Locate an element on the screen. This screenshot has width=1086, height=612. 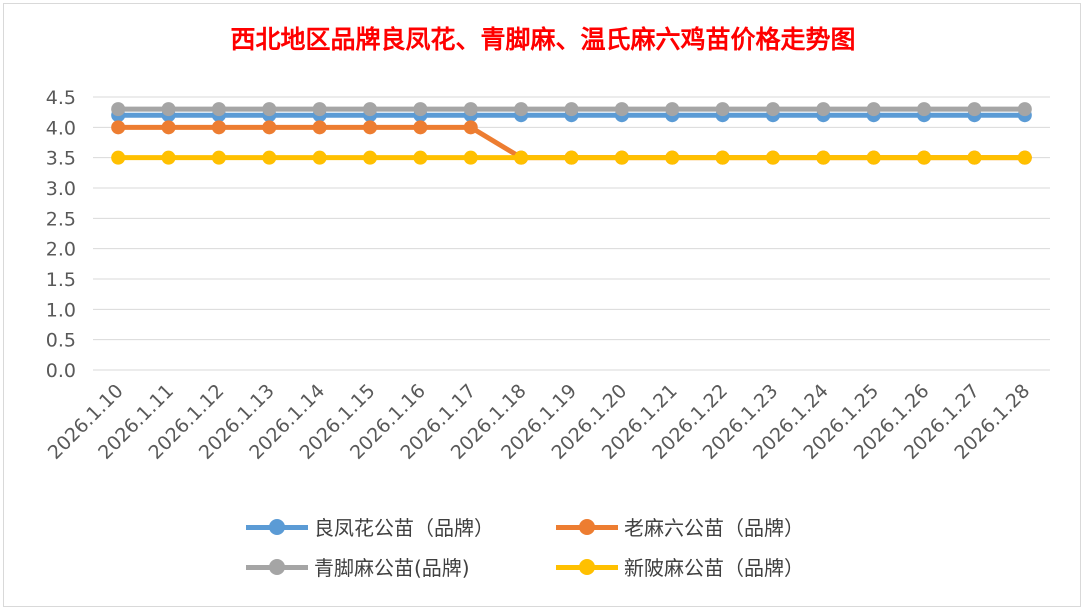
y-tick-label: 4.0 is located at coordinates (61, 128).